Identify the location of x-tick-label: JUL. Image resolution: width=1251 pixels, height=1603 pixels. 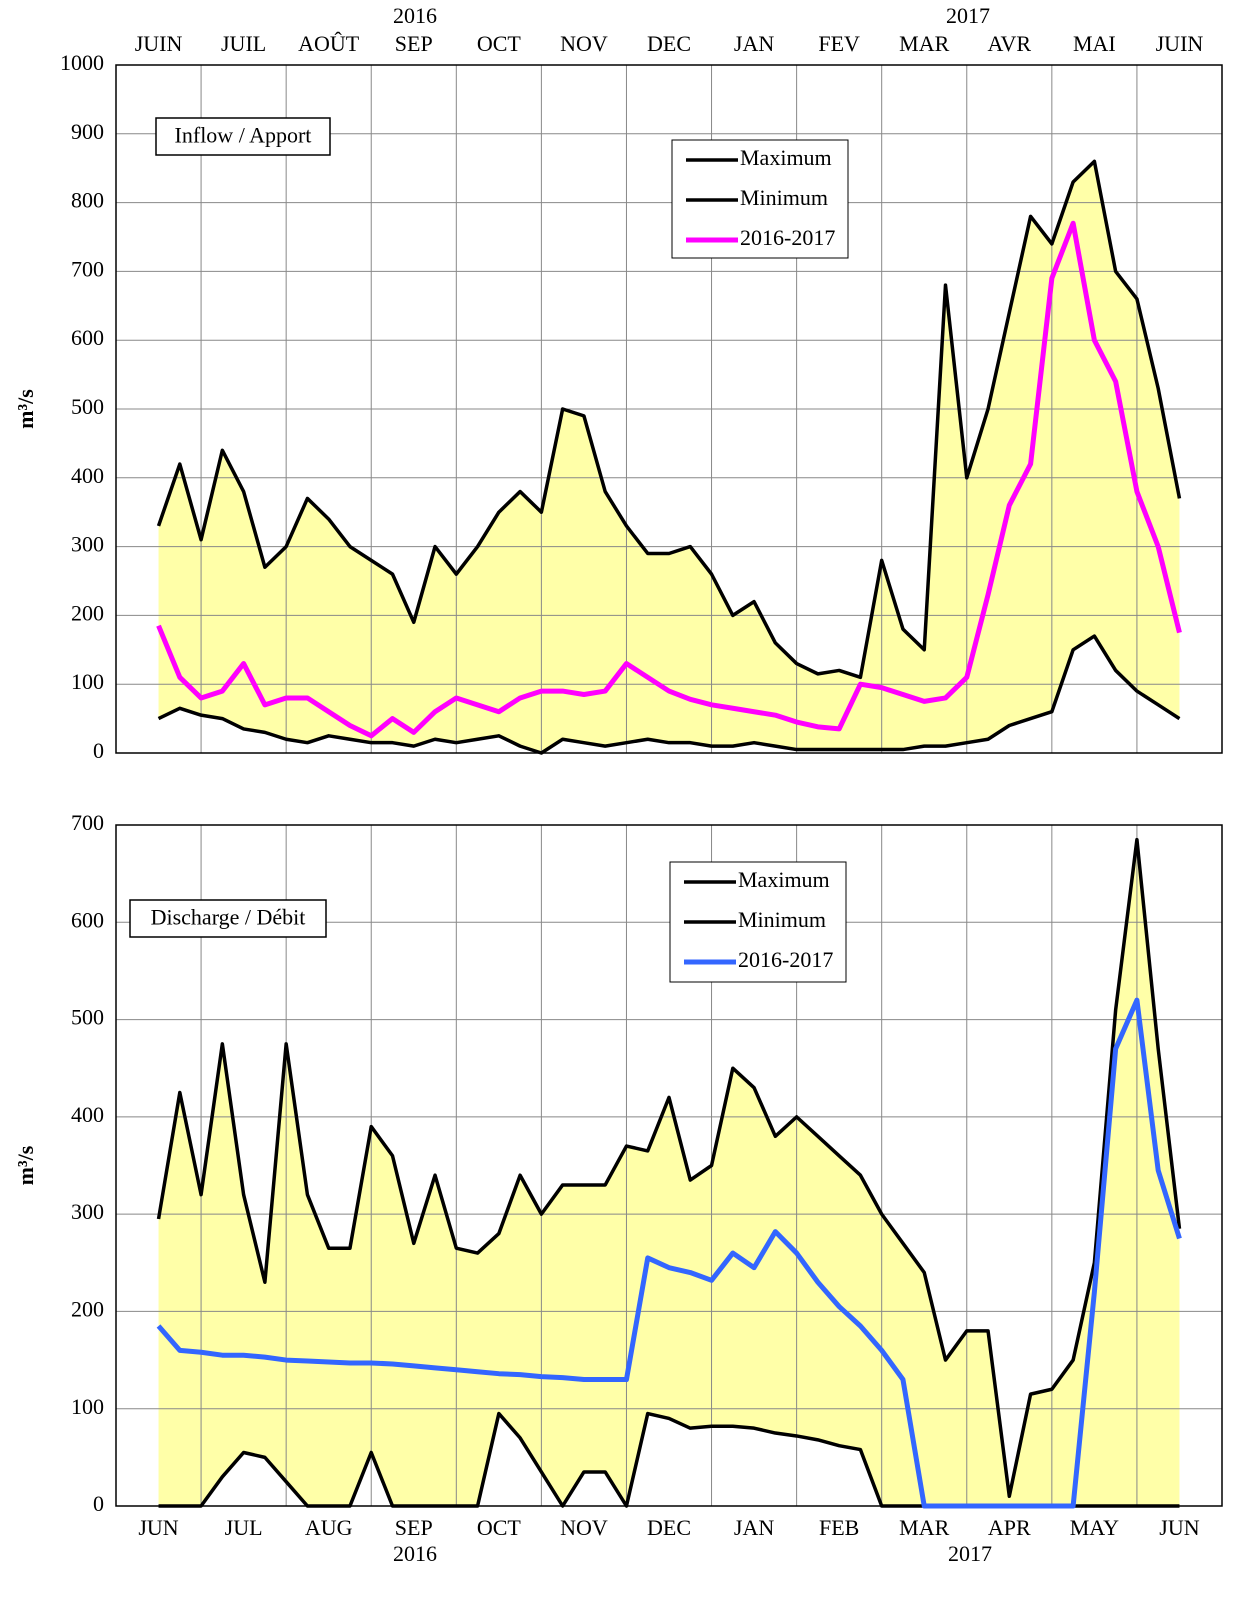
(244, 1527).